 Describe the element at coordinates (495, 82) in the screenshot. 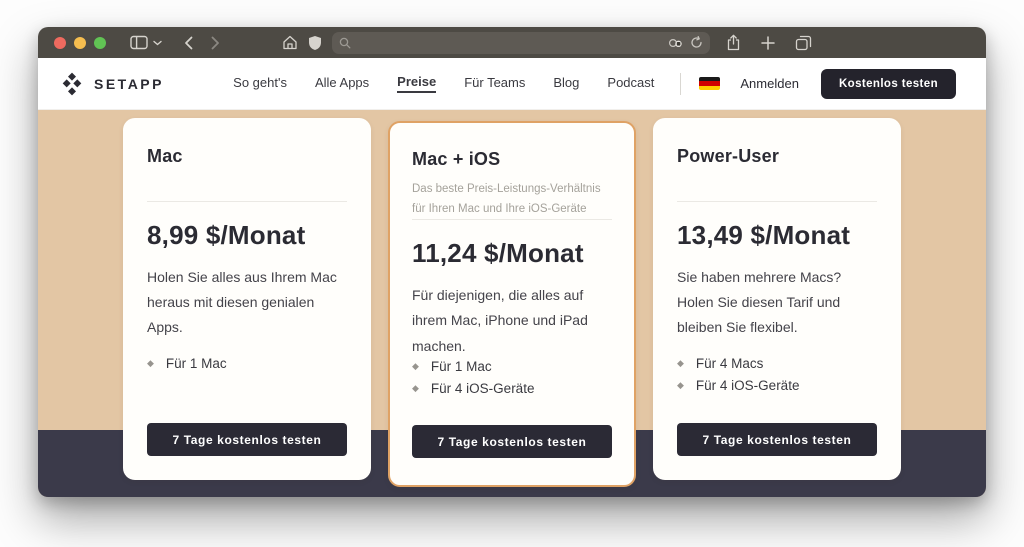

I see `nav-link-f-r-teams: Für Teams` at that location.